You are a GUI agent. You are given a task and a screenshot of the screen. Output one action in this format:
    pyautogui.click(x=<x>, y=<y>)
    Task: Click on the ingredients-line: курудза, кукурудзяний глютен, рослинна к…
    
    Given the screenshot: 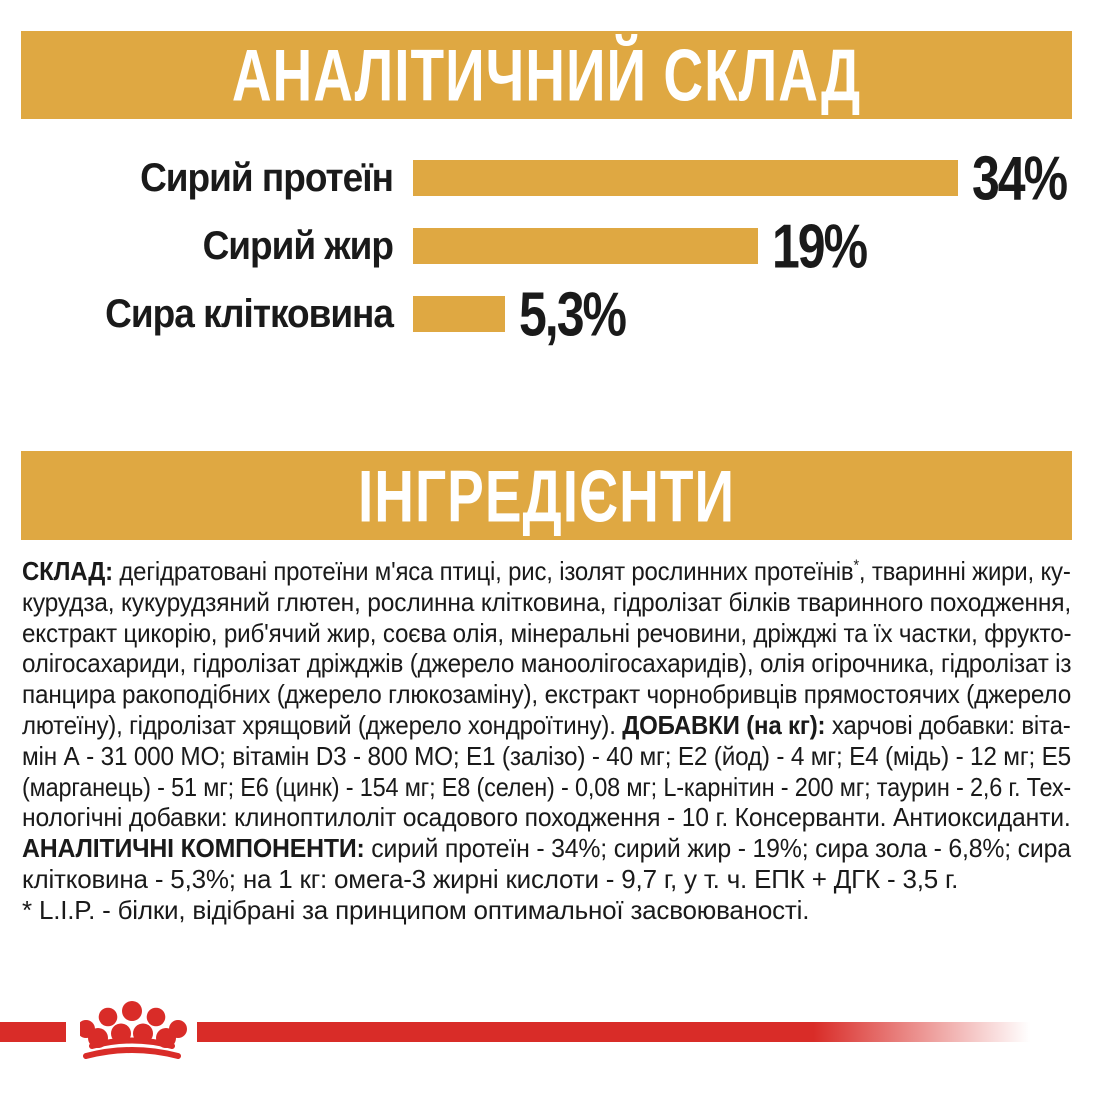 What is the action you would take?
    pyautogui.click(x=547, y=601)
    